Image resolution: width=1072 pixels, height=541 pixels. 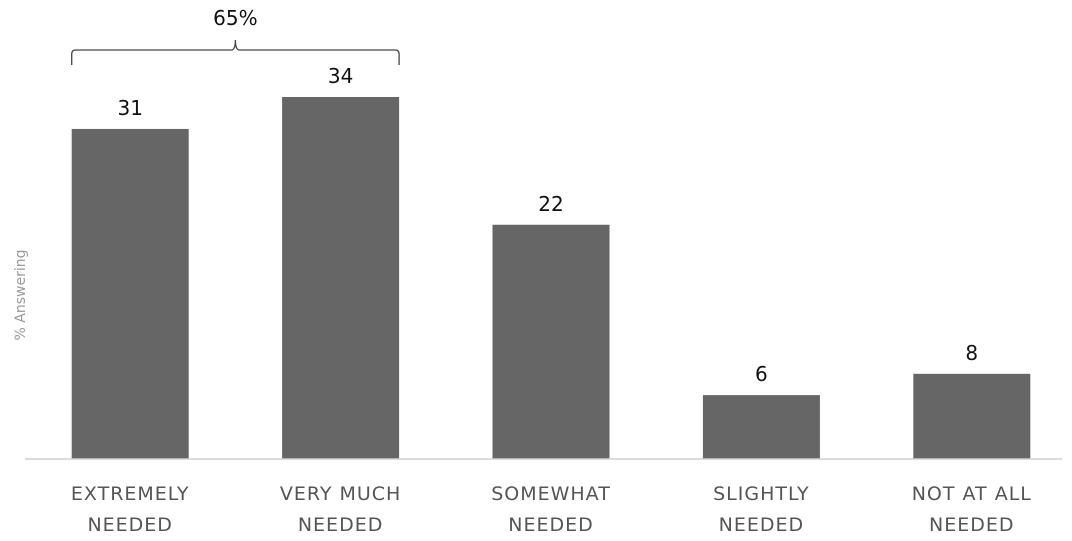 What do you see at coordinates (971, 353) in the screenshot?
I see `data-label-4: 8` at bounding box center [971, 353].